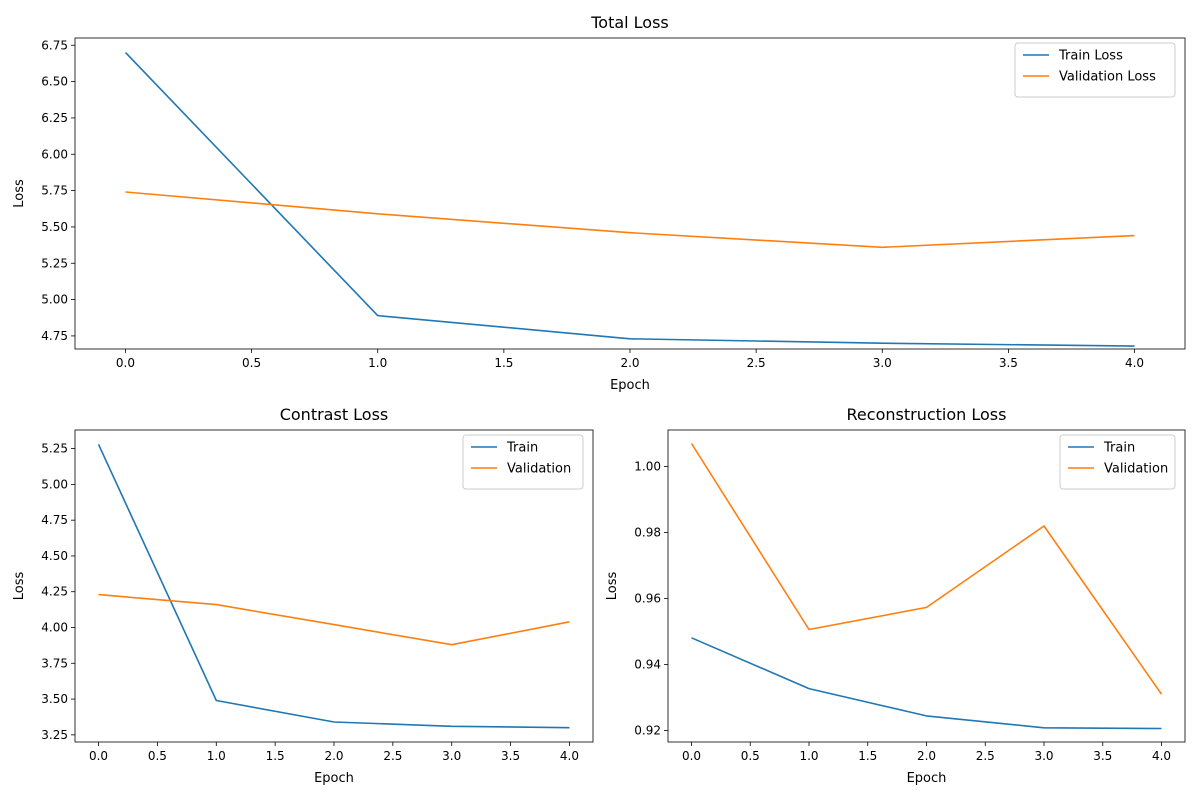 Image resolution: width=1200 pixels, height=800 pixels. What do you see at coordinates (54, 735) in the screenshot?
I see `y-tick-label: 3.25` at bounding box center [54, 735].